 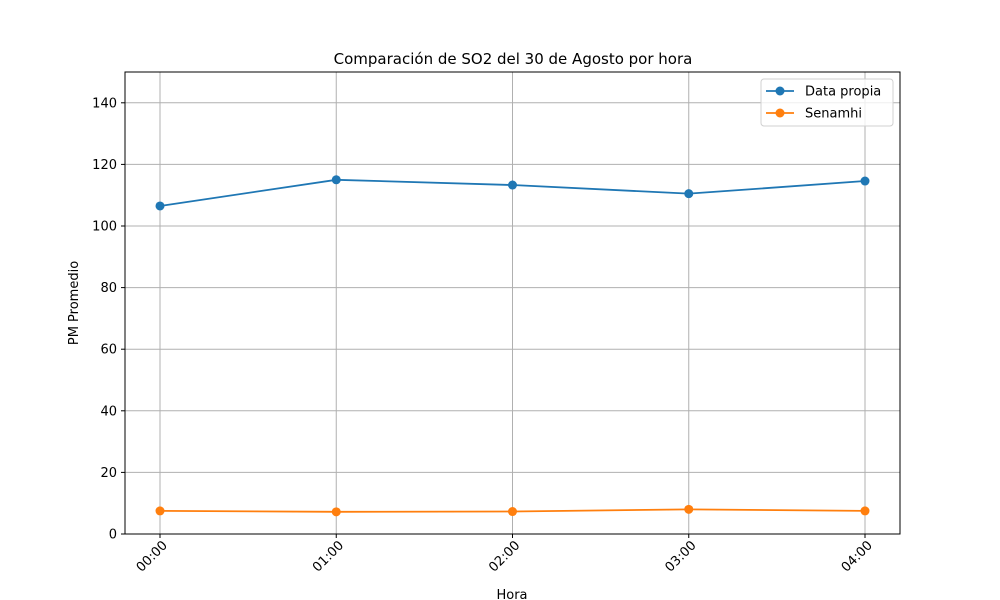 What do you see at coordinates (833, 114) in the screenshot?
I see `legend-label: Senamhi` at bounding box center [833, 114].